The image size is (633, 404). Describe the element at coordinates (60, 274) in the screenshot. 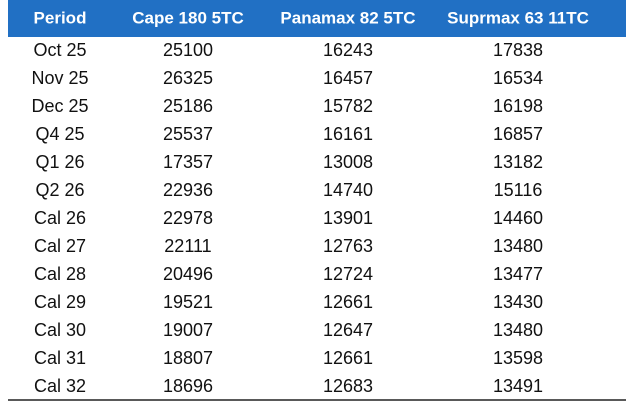

I see `period-cell: Cal 28` at that location.